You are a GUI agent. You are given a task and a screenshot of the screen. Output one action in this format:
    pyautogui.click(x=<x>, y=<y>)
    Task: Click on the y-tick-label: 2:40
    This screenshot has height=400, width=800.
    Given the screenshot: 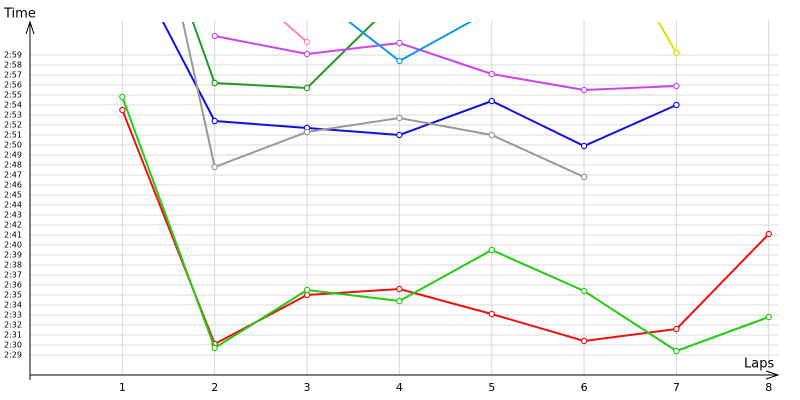 What is the action you would take?
    pyautogui.click(x=13, y=245)
    